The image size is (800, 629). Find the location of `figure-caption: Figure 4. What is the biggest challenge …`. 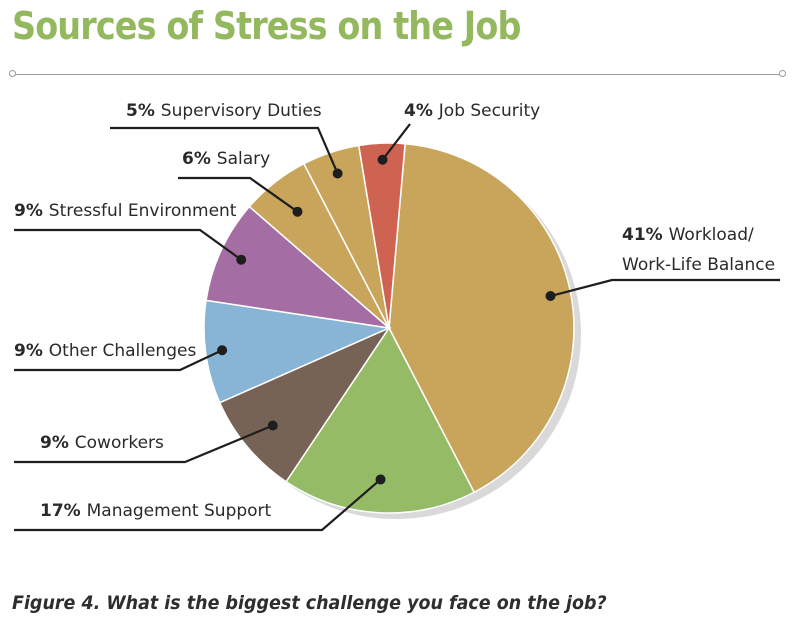

figure-caption: Figure 4. What is the biggest challenge … is located at coordinates (309, 603).